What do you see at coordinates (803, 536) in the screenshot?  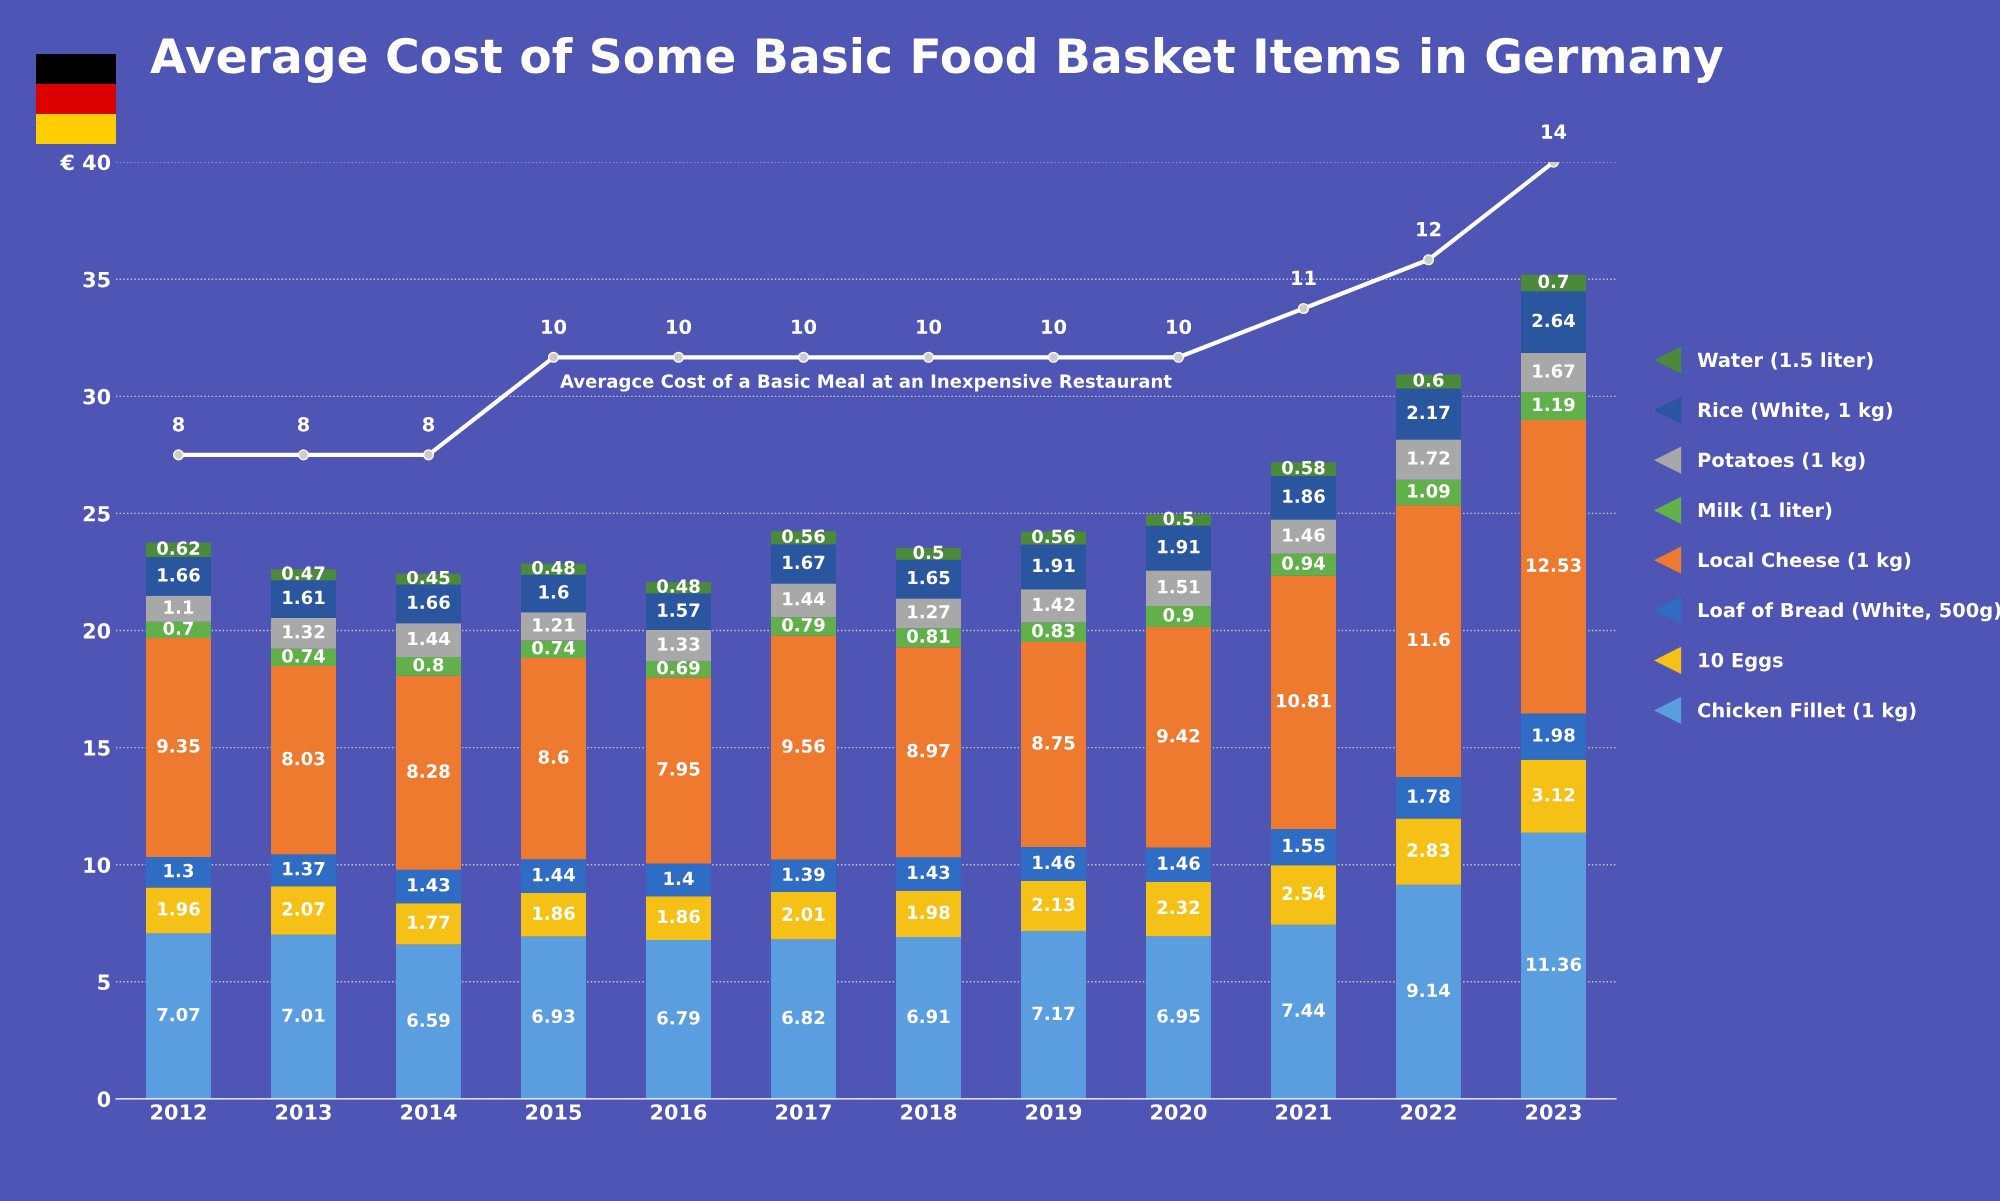 I see `data-label: 0.56` at bounding box center [803, 536].